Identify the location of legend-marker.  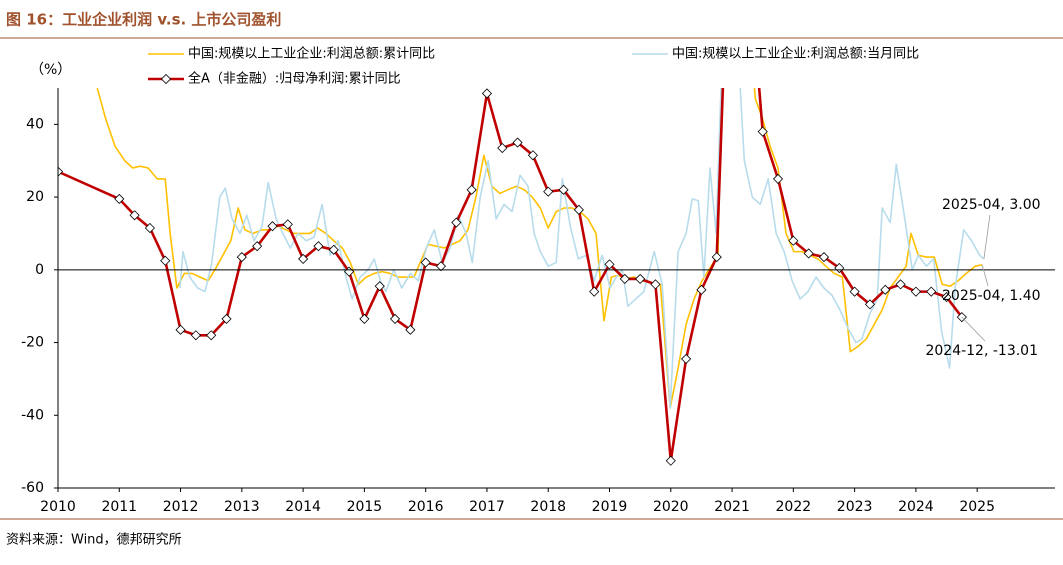
(166, 79).